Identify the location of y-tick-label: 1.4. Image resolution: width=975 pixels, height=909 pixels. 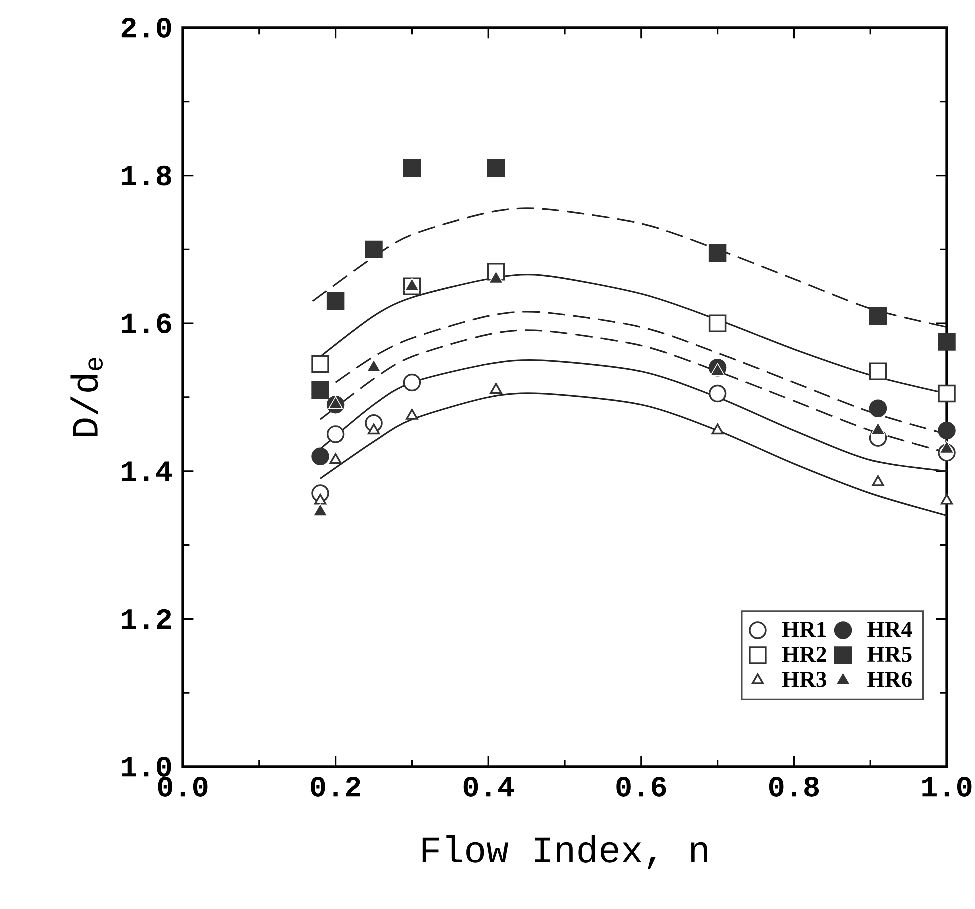
(147, 472).